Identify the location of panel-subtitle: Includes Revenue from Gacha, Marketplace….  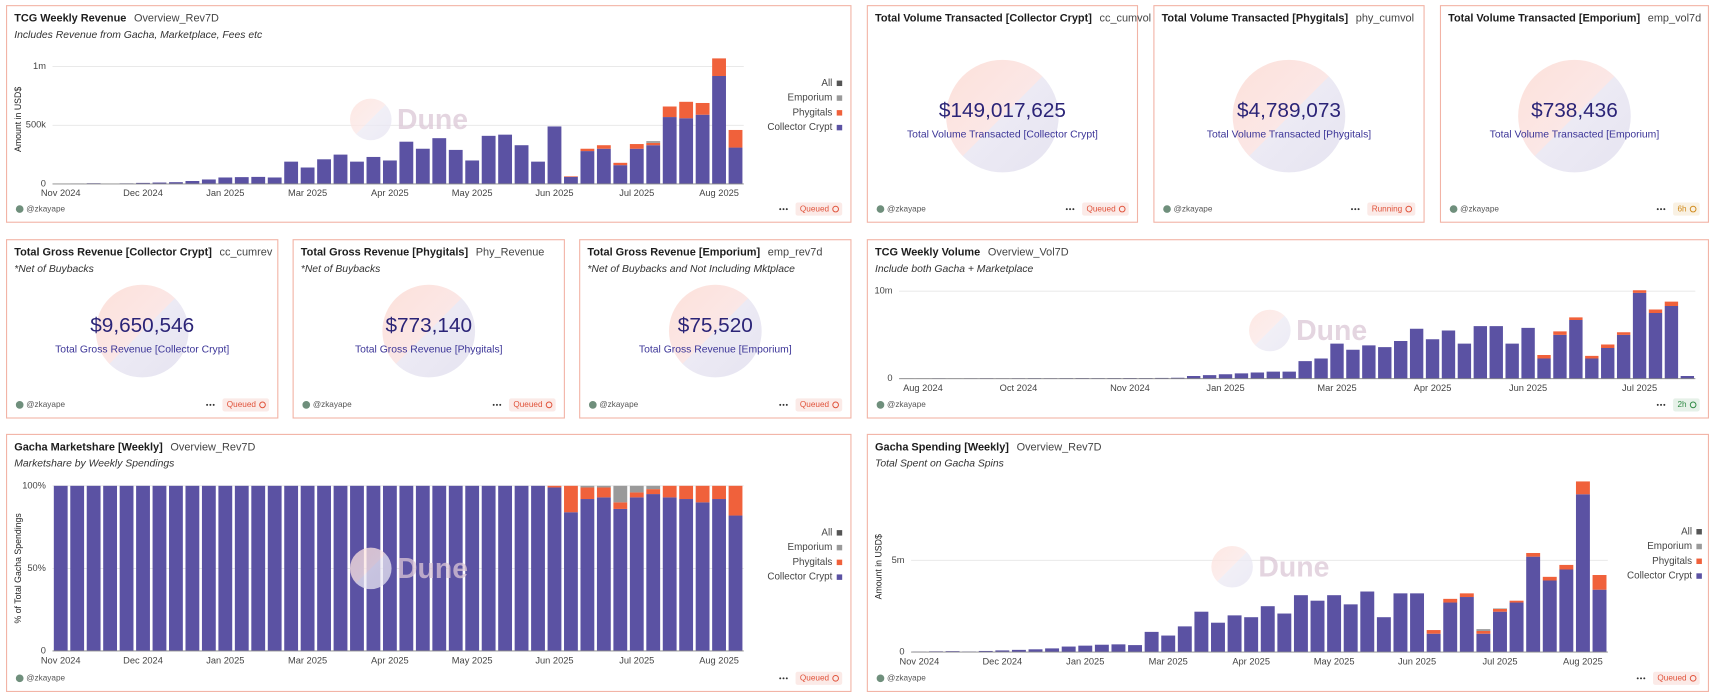
(138, 35).